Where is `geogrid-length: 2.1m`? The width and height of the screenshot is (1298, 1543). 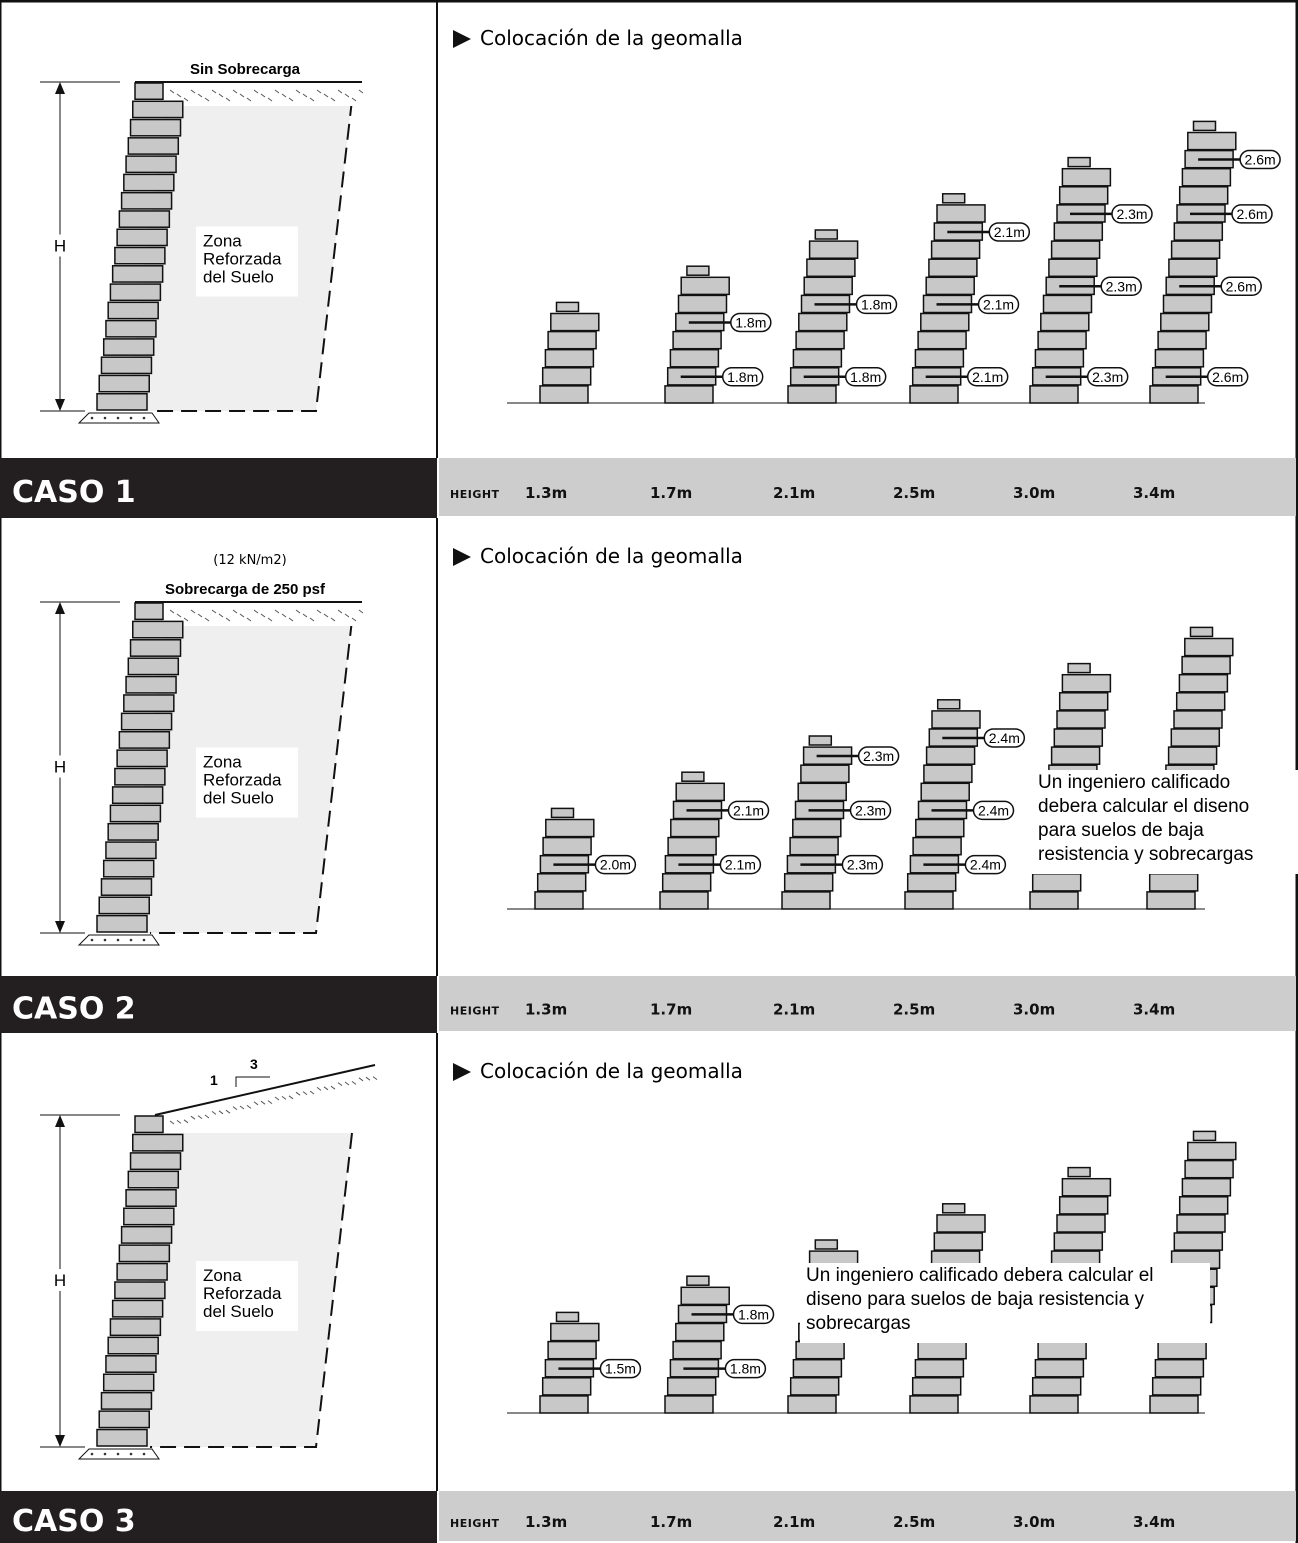 geogrid-length: 2.1m is located at coordinates (987, 377).